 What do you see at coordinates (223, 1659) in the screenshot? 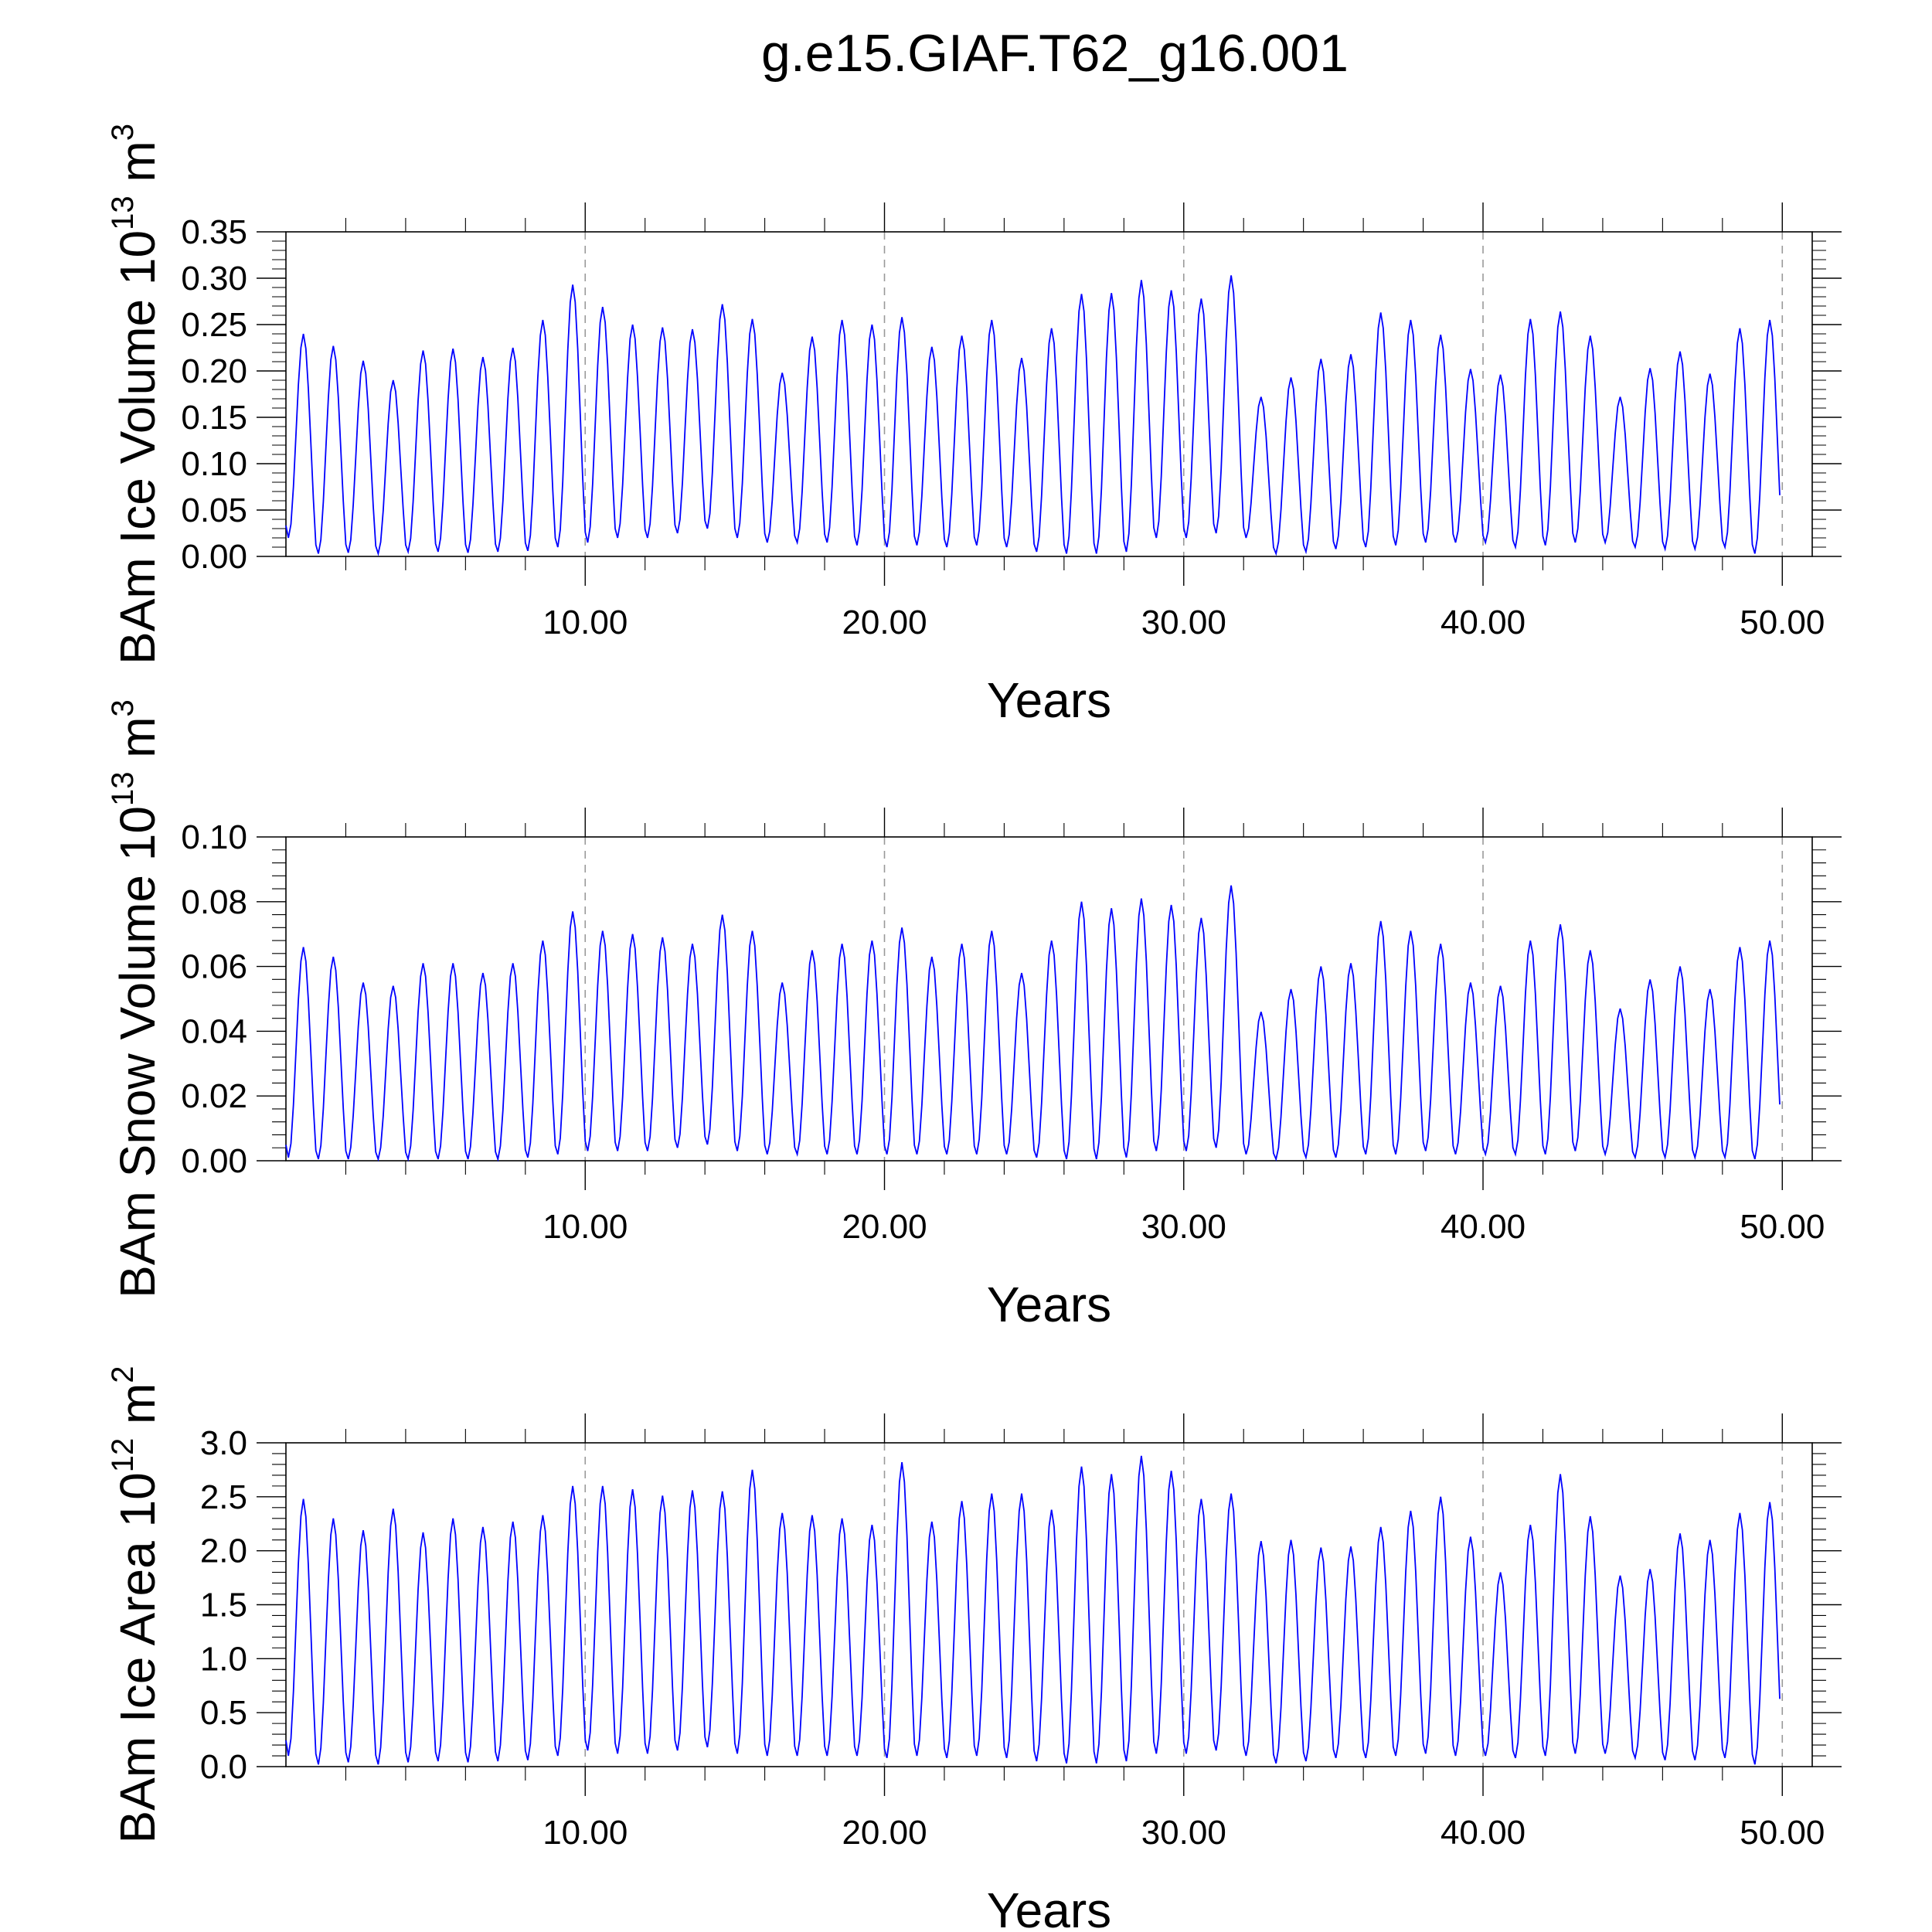
I see `y-tick-label: 1.0` at bounding box center [223, 1659].